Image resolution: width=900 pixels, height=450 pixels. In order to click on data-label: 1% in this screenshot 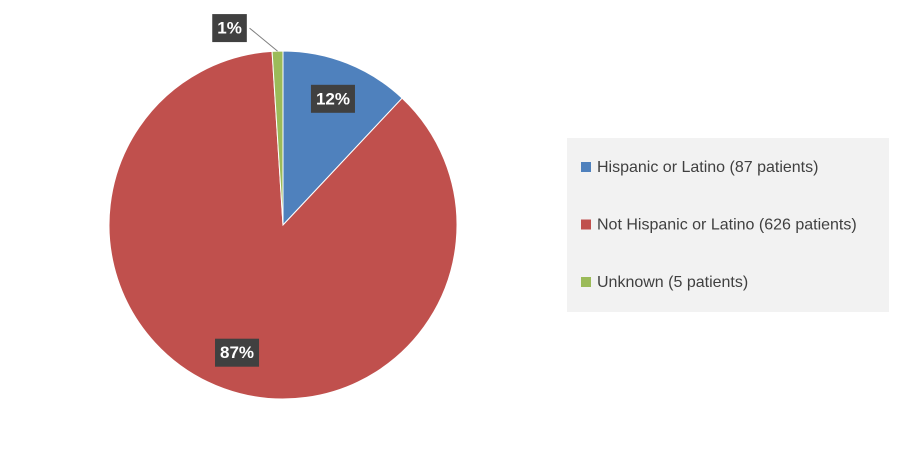, I will do `click(229, 28)`.